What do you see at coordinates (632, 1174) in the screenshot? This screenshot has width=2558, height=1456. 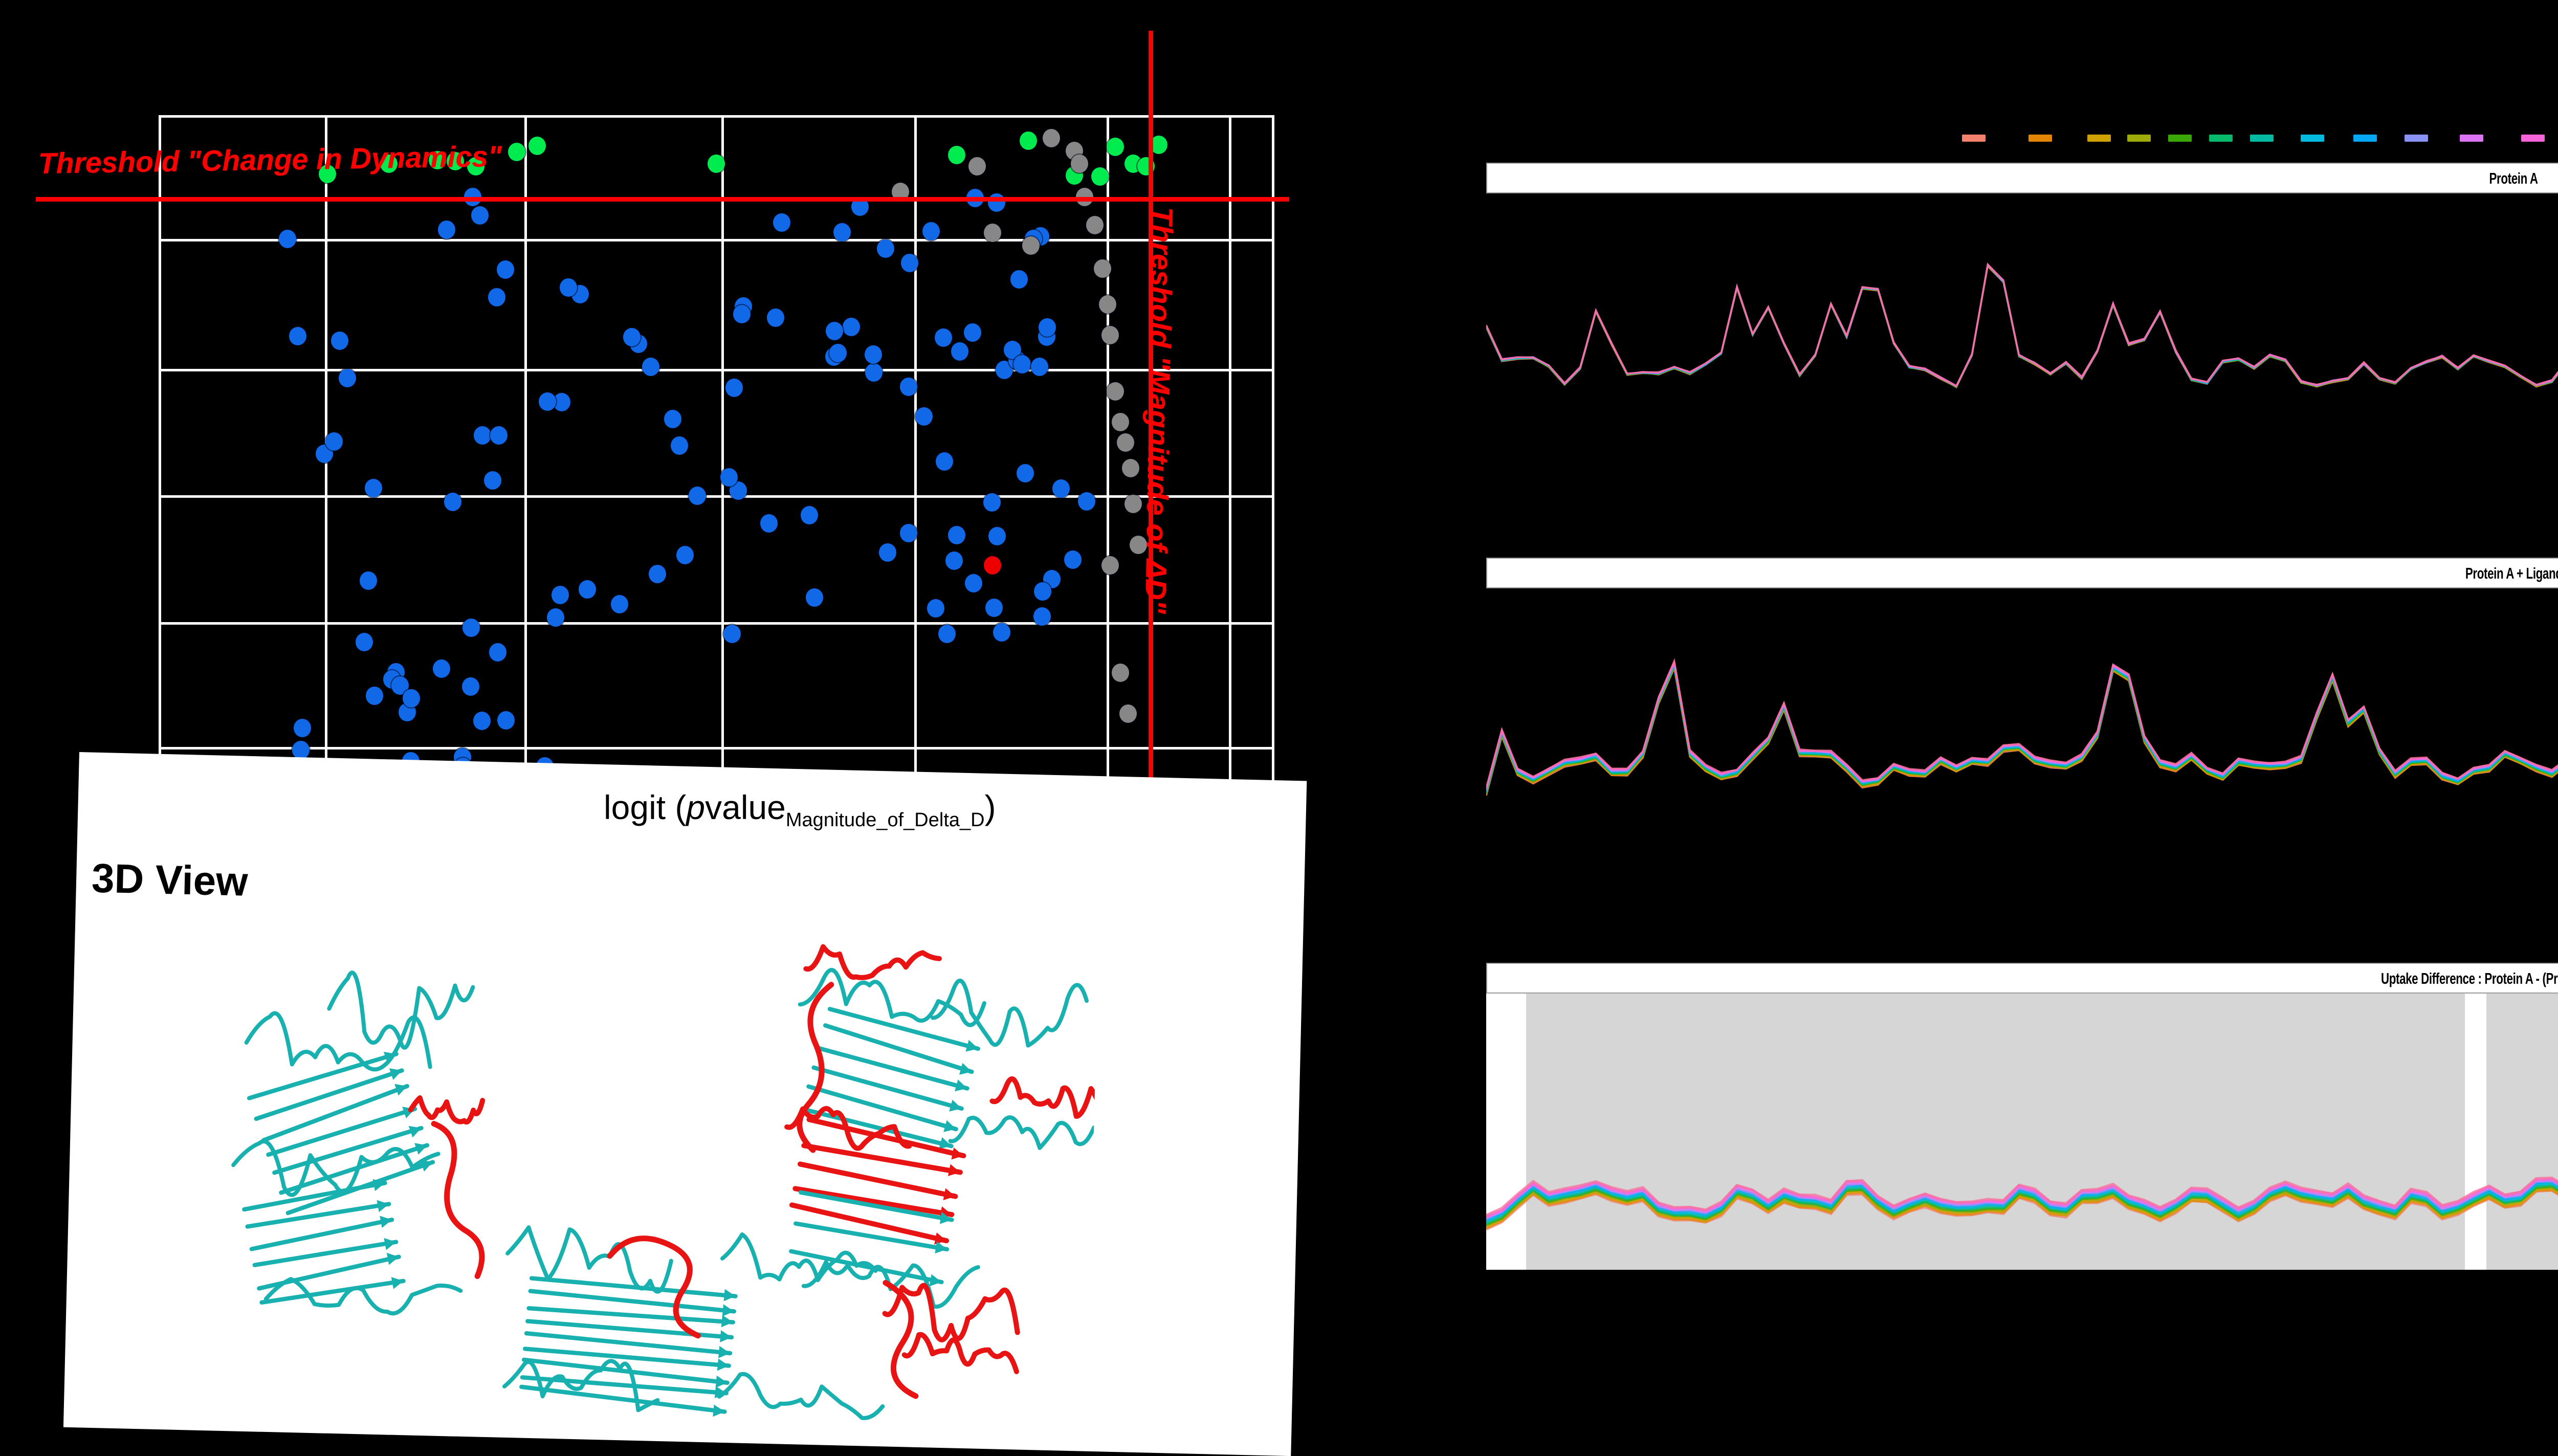 I see `protein-structure-render` at bounding box center [632, 1174].